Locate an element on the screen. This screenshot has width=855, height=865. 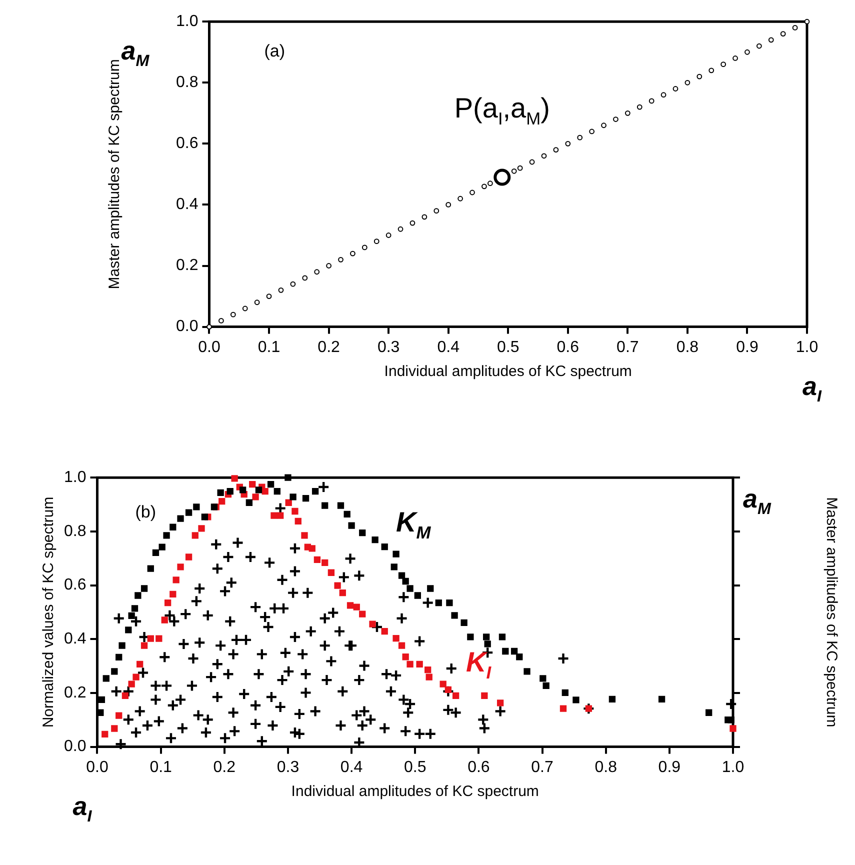
y-axis-title: Master amplitudes of KC spectrum is located at coordinates (115, 174).